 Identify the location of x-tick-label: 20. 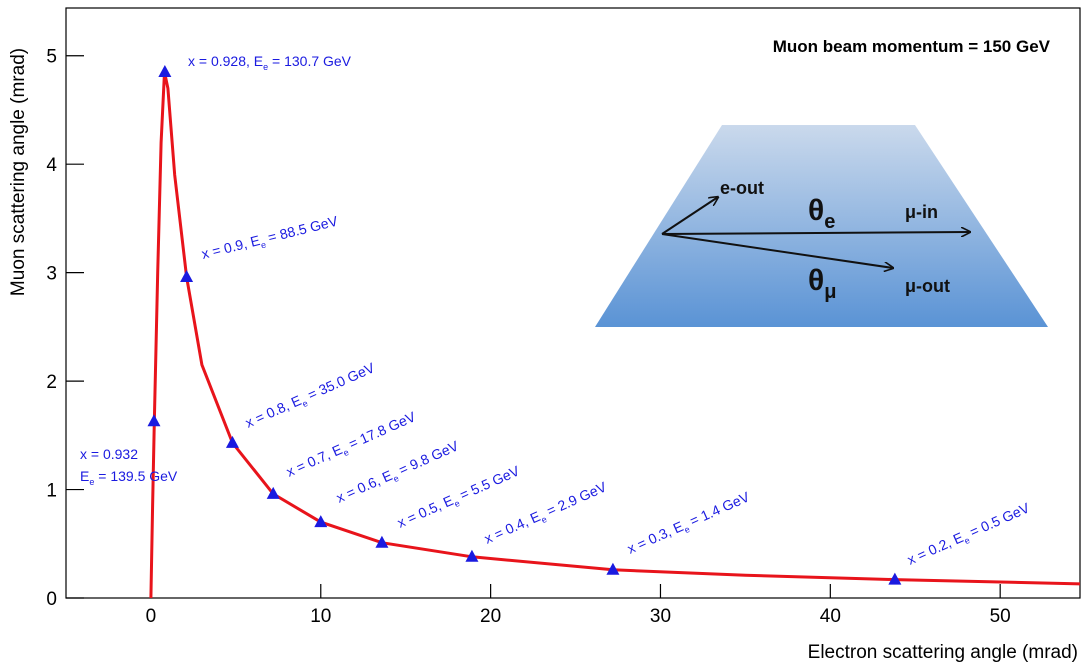
(490, 616).